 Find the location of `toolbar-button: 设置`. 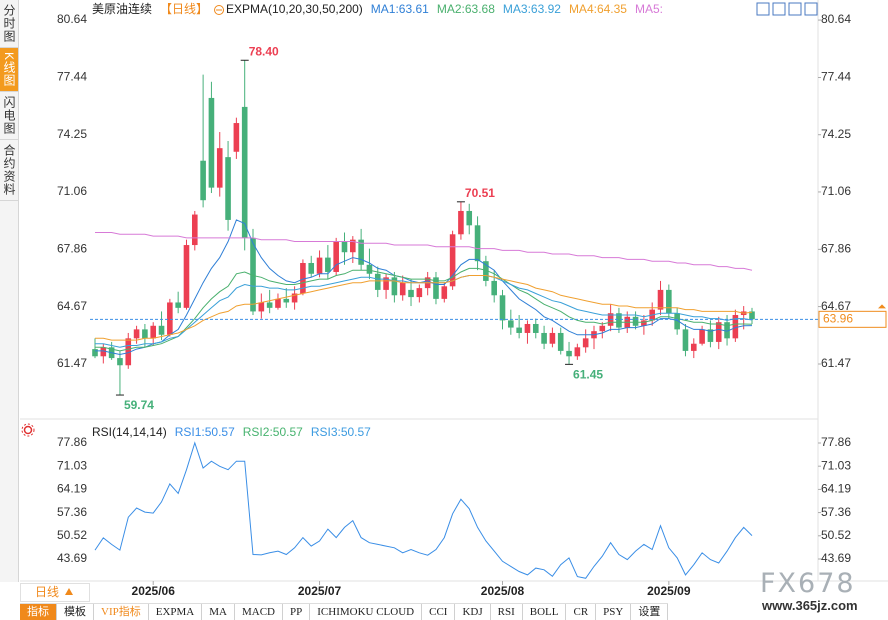

toolbar-button: 设置 is located at coordinates (650, 612).